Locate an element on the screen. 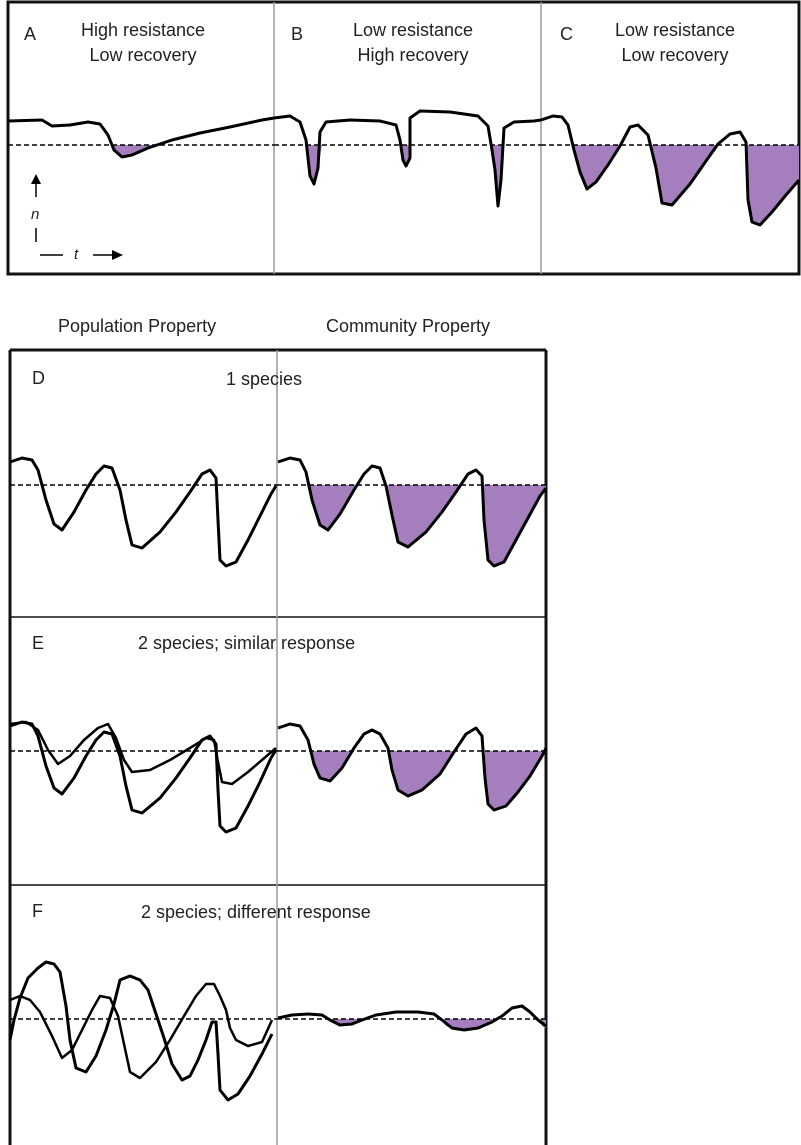 The image size is (801, 1145). panel-e-letter: E is located at coordinates (38, 643).